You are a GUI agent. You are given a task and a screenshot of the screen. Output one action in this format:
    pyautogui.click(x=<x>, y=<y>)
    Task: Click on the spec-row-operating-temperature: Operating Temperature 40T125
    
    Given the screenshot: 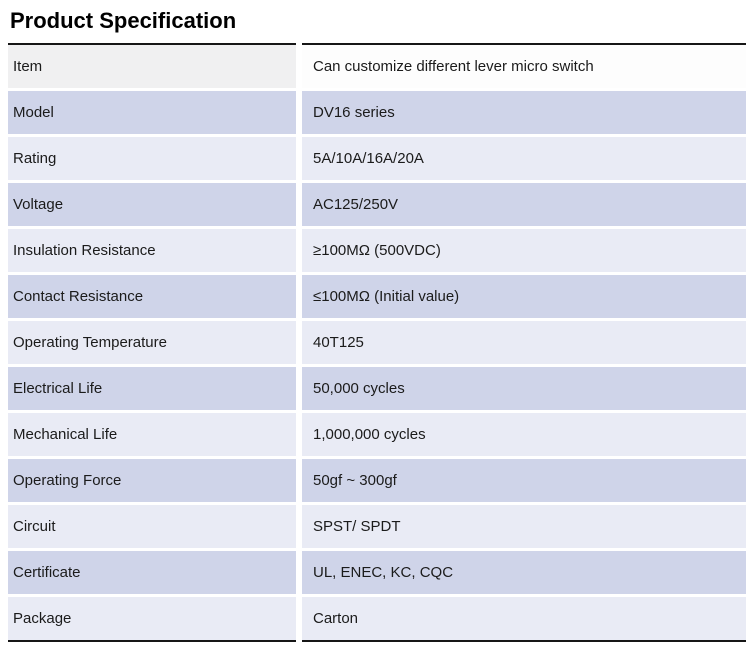 What is the action you would take?
    pyautogui.click(x=377, y=342)
    